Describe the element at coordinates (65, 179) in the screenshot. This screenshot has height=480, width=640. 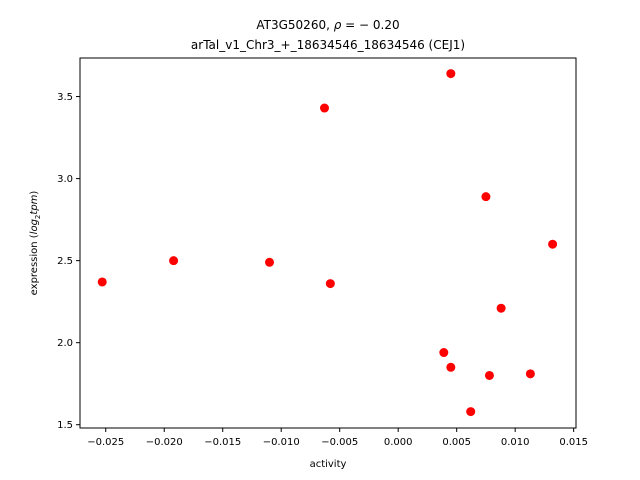
I see `y-tick-label: 3.0` at that location.